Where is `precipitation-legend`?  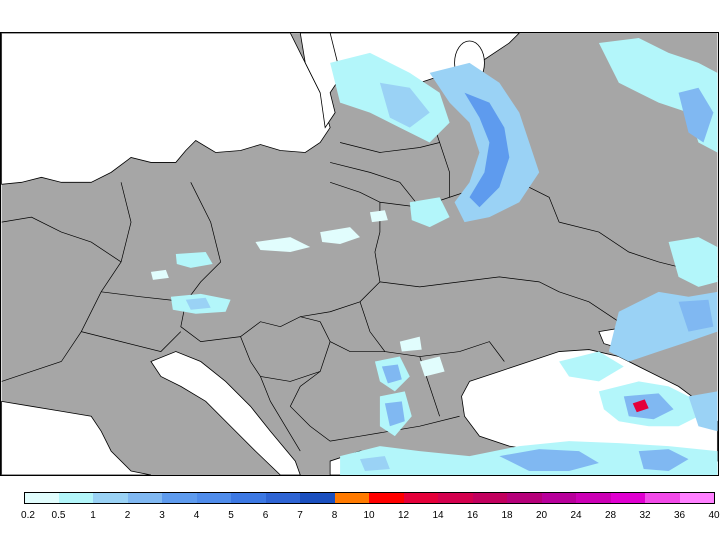
precipitation-legend is located at coordinates (369, 499).